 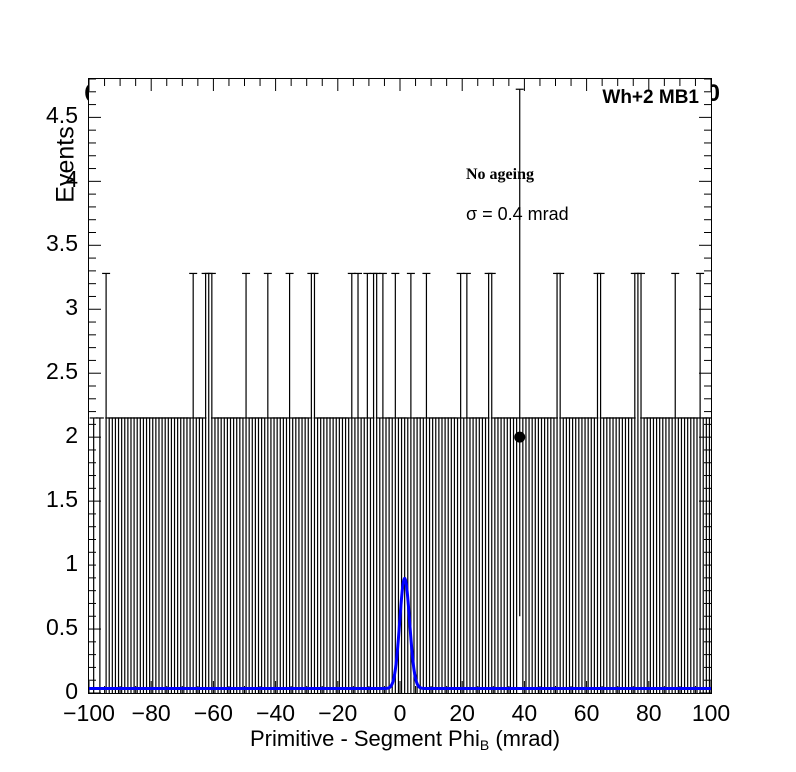 What do you see at coordinates (650, 97) in the screenshot?
I see `annotation-region: Wh+2 MB1` at bounding box center [650, 97].